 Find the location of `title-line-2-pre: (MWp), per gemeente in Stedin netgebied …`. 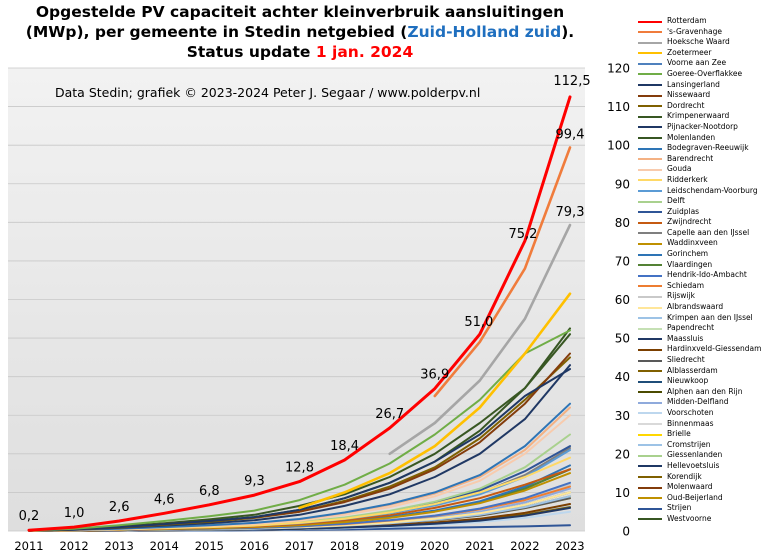

title-line-2-pre: (MWp), per gemeente in Stedin netgebied … is located at coordinates (216, 32).